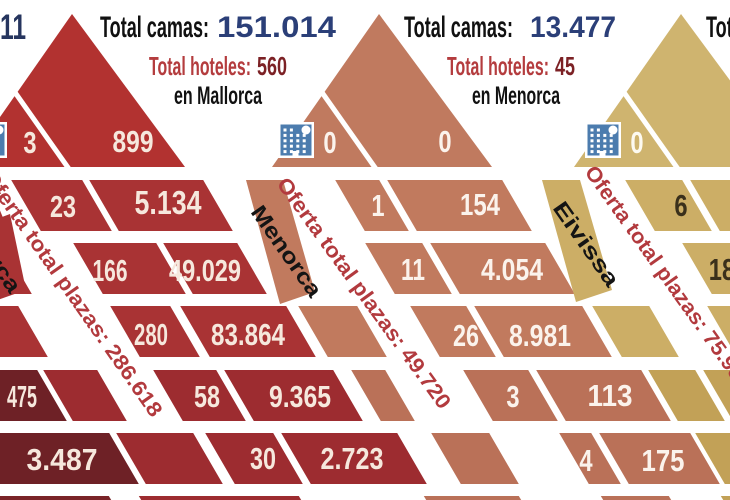 The image size is (730, 500). Describe the element at coordinates (586, 460) in the screenshot. I see `svg-text: 4` at that location.